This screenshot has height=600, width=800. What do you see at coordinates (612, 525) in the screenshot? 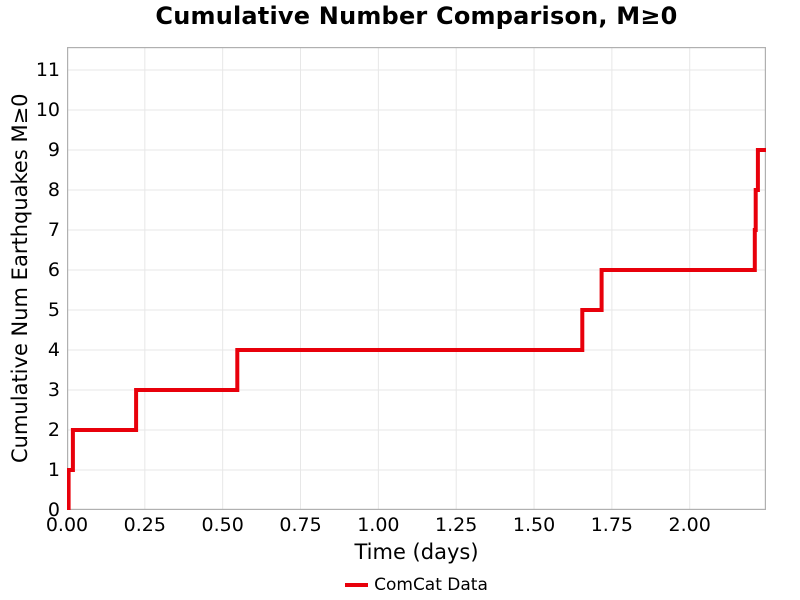
I see `x-tick-label: 1.75` at bounding box center [612, 525].